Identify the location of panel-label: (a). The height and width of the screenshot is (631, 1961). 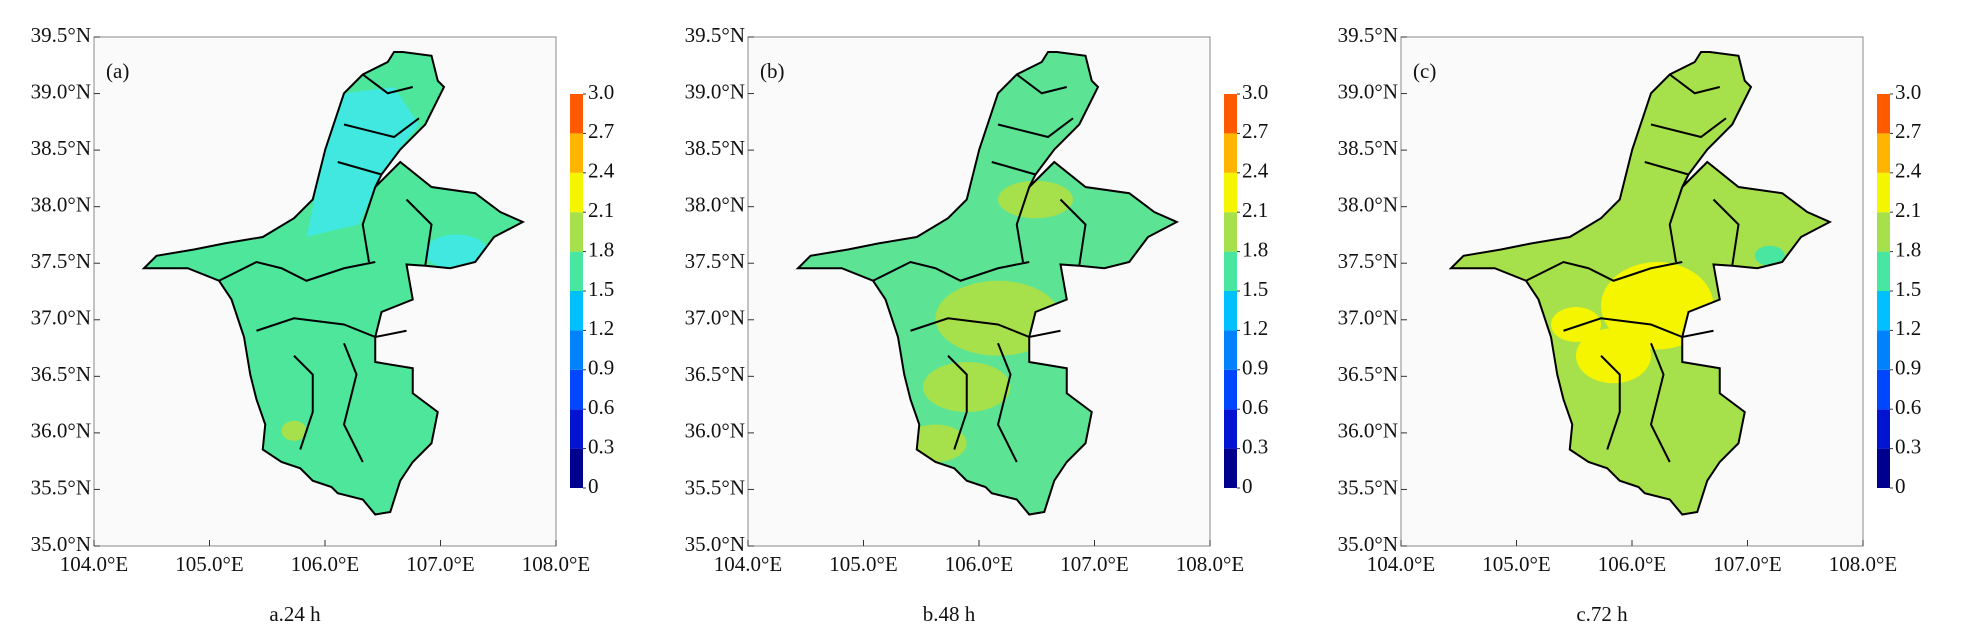
(117, 71).